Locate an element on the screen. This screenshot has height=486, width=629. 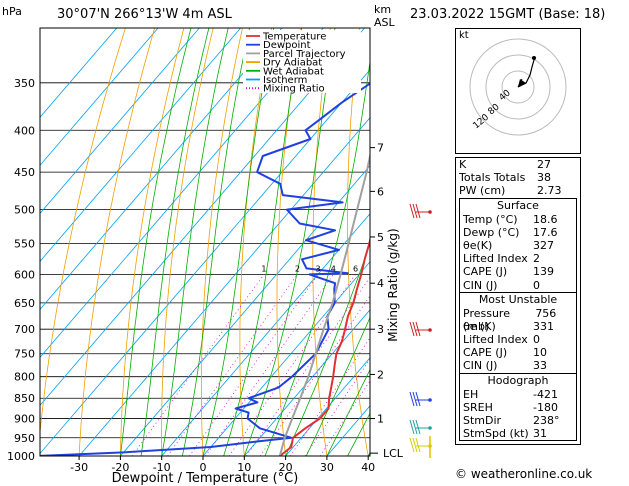
surface-row: Lifted Index 2 is located at coordinates (518, 258).